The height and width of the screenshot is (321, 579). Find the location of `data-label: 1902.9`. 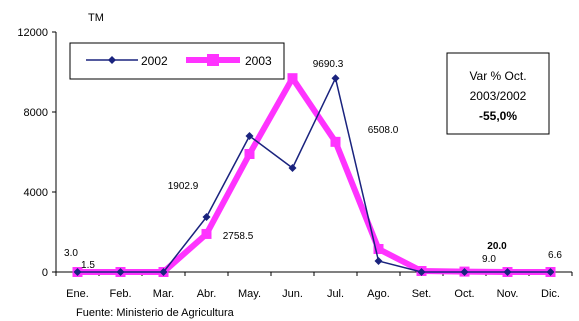

data-label: 1902.9 is located at coordinates (183, 186).